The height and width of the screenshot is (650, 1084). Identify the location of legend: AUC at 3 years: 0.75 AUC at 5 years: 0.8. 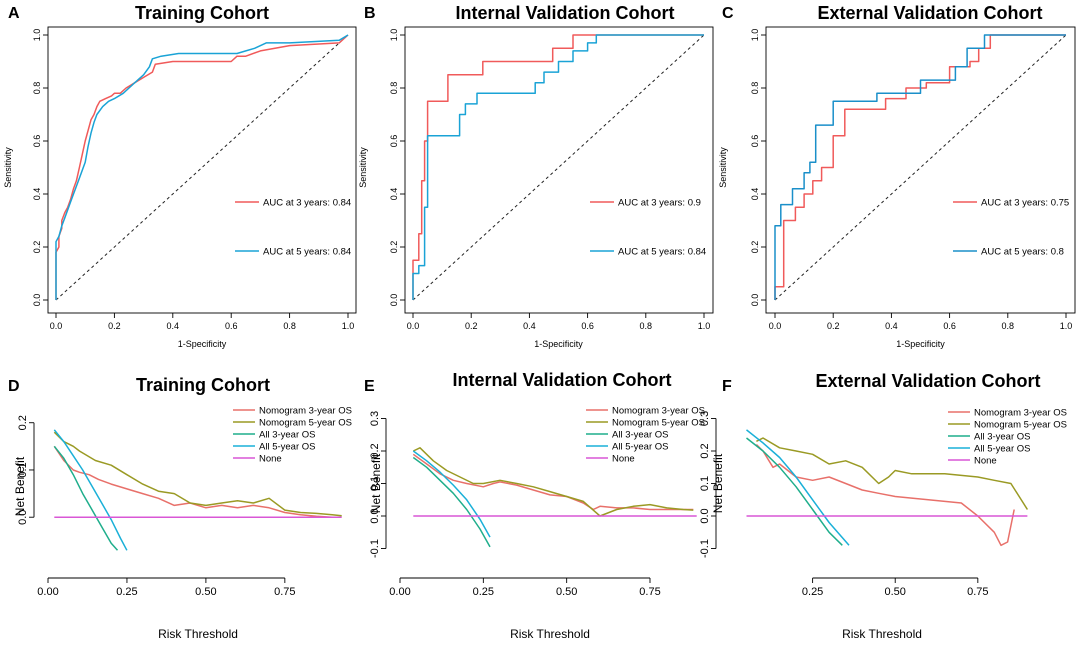
(1011, 228).